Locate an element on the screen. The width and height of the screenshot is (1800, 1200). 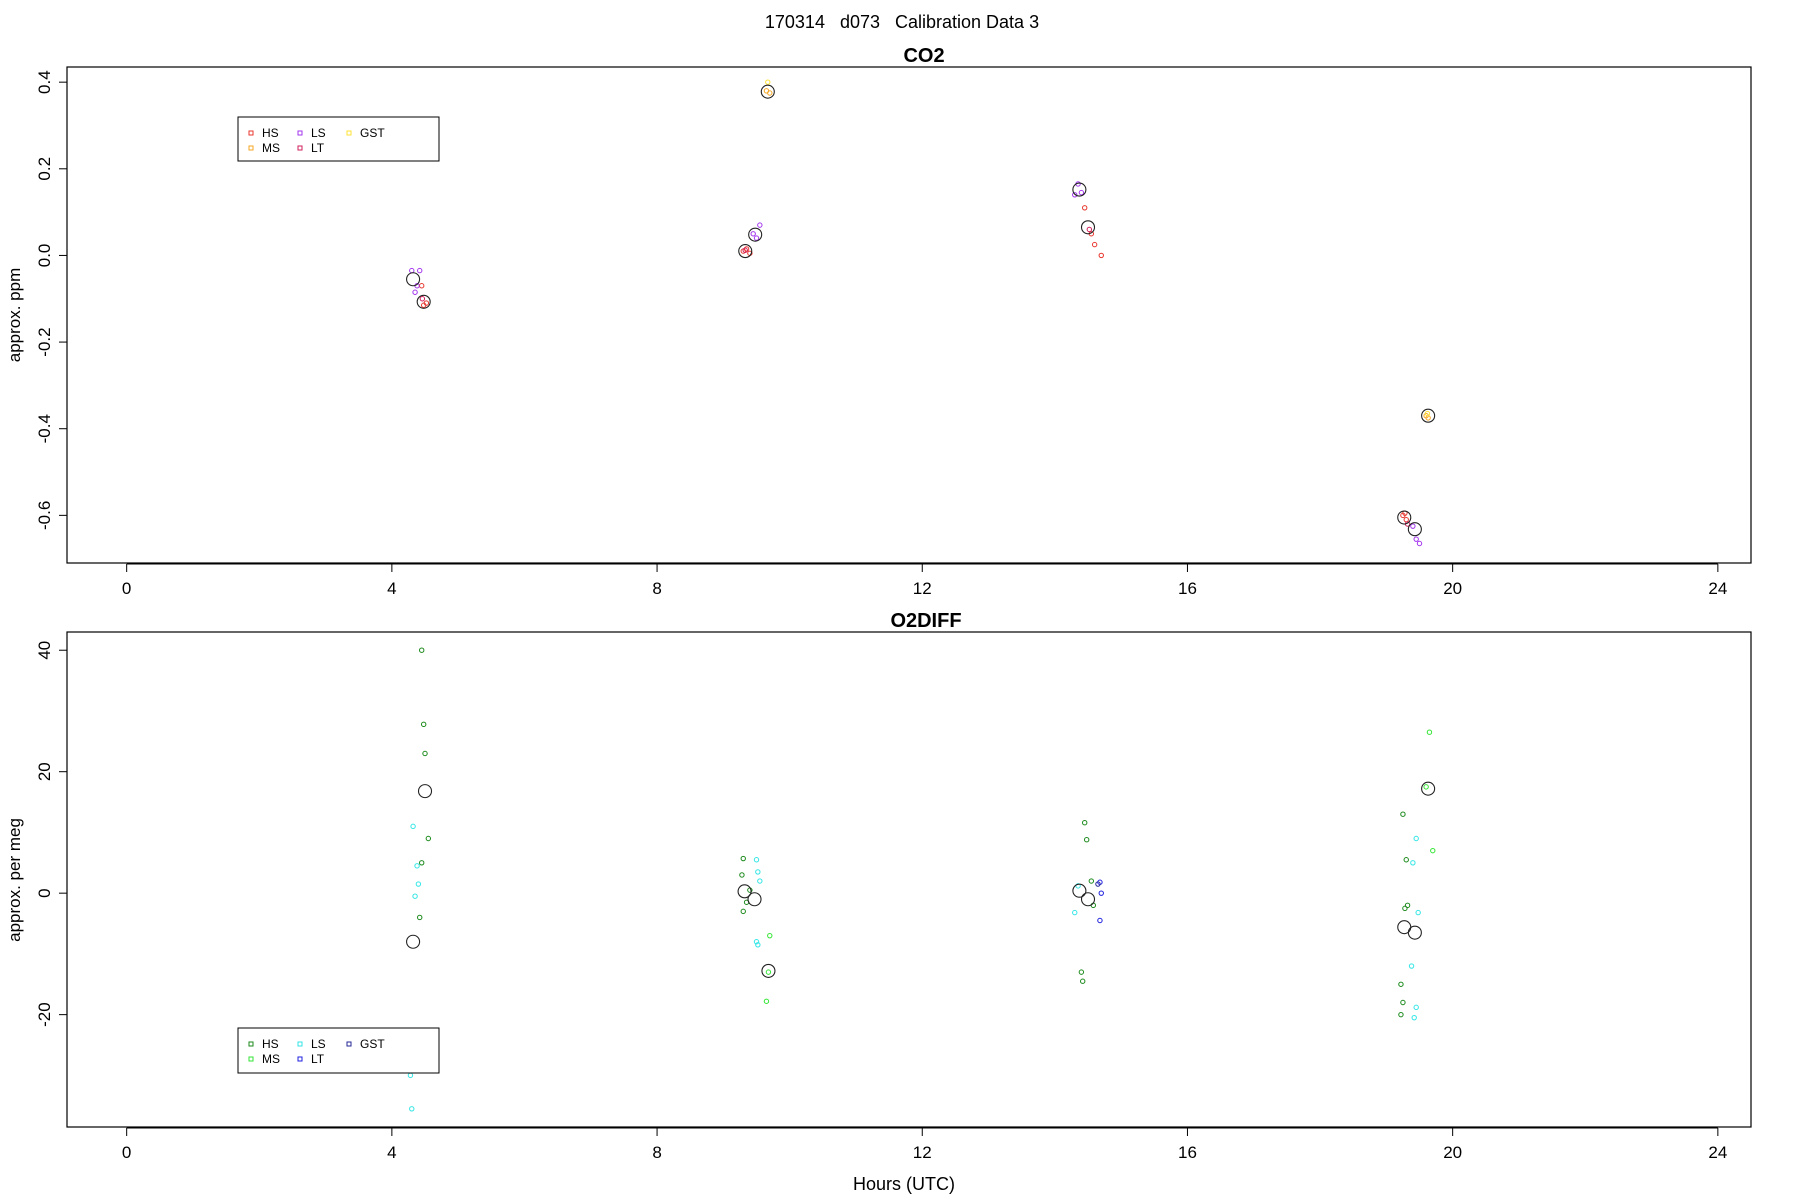
o2diff-ylabel: approx. per meg is located at coordinates (14, 880).